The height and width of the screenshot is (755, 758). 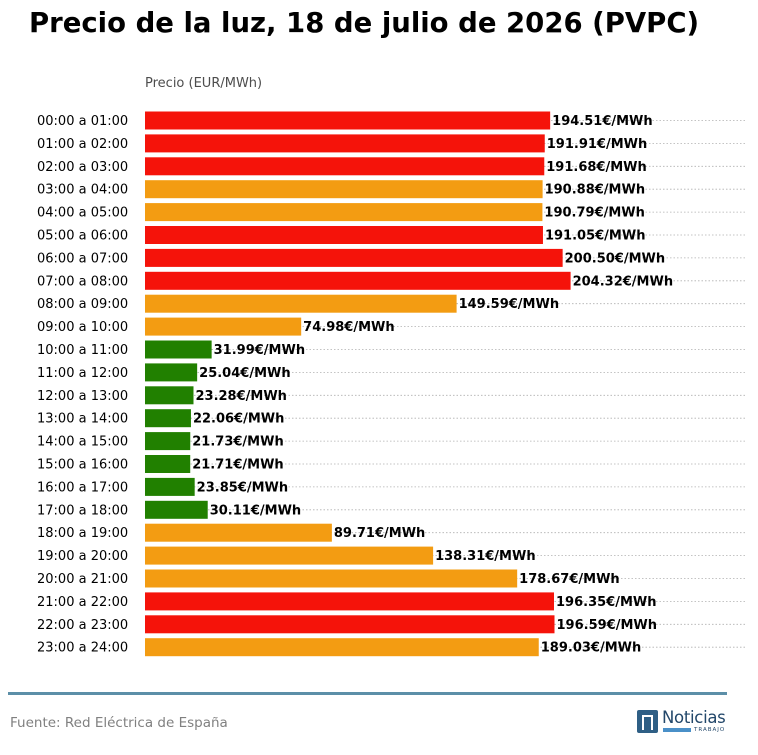 What do you see at coordinates (119, 723) in the screenshot?
I see `source-note: Fuente: Red Eléctrica de España` at bounding box center [119, 723].